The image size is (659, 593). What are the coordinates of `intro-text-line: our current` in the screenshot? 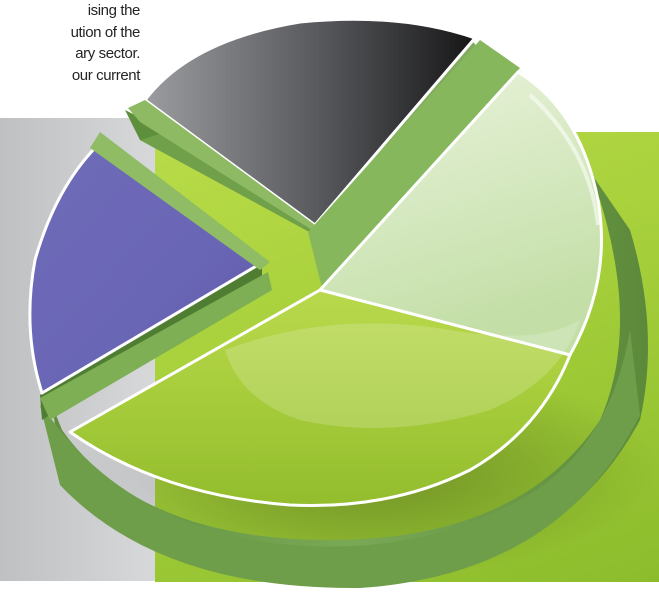 It's located at (106, 75).